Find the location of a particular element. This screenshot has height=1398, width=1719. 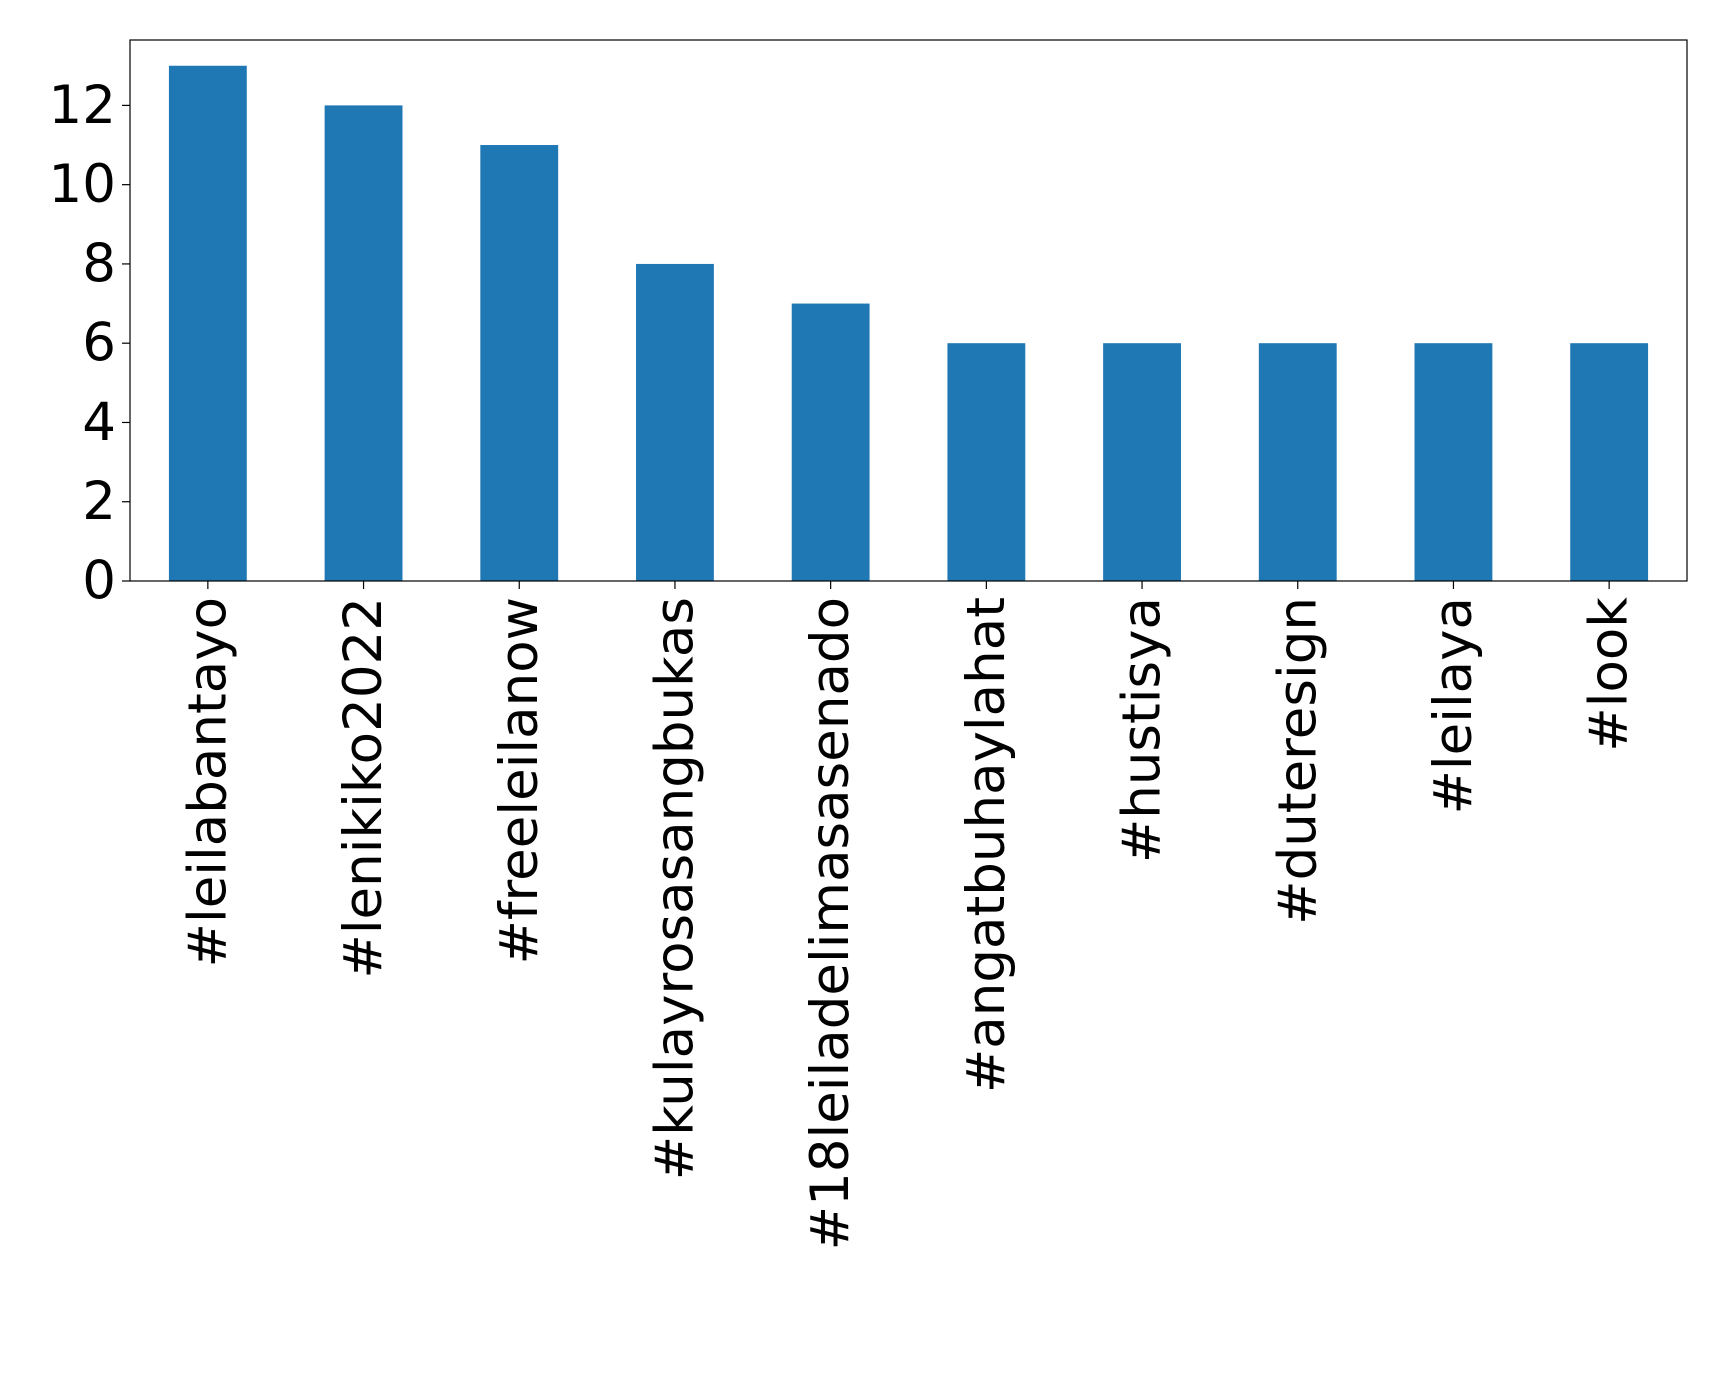

x-tick-label: #leilabantayo is located at coordinates (207, 782).